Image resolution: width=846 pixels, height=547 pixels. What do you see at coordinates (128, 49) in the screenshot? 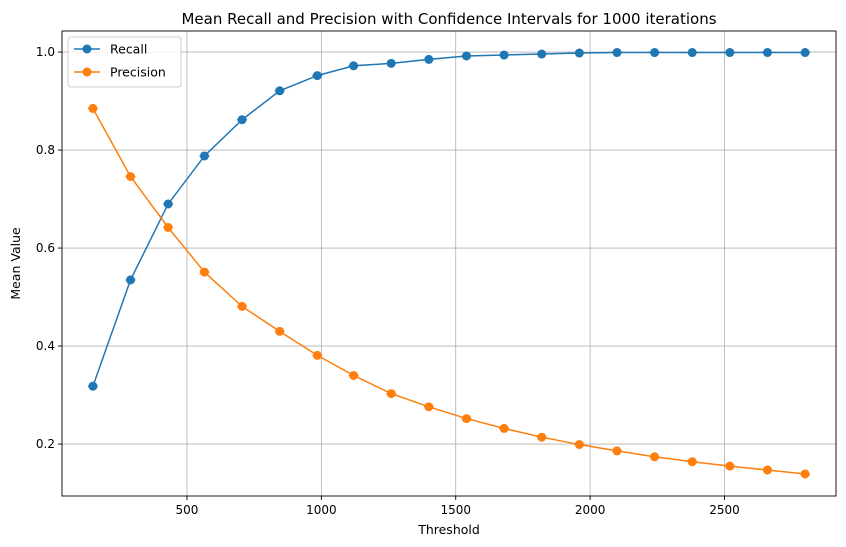
I see `legend-label-recall: Recall` at bounding box center [128, 49].